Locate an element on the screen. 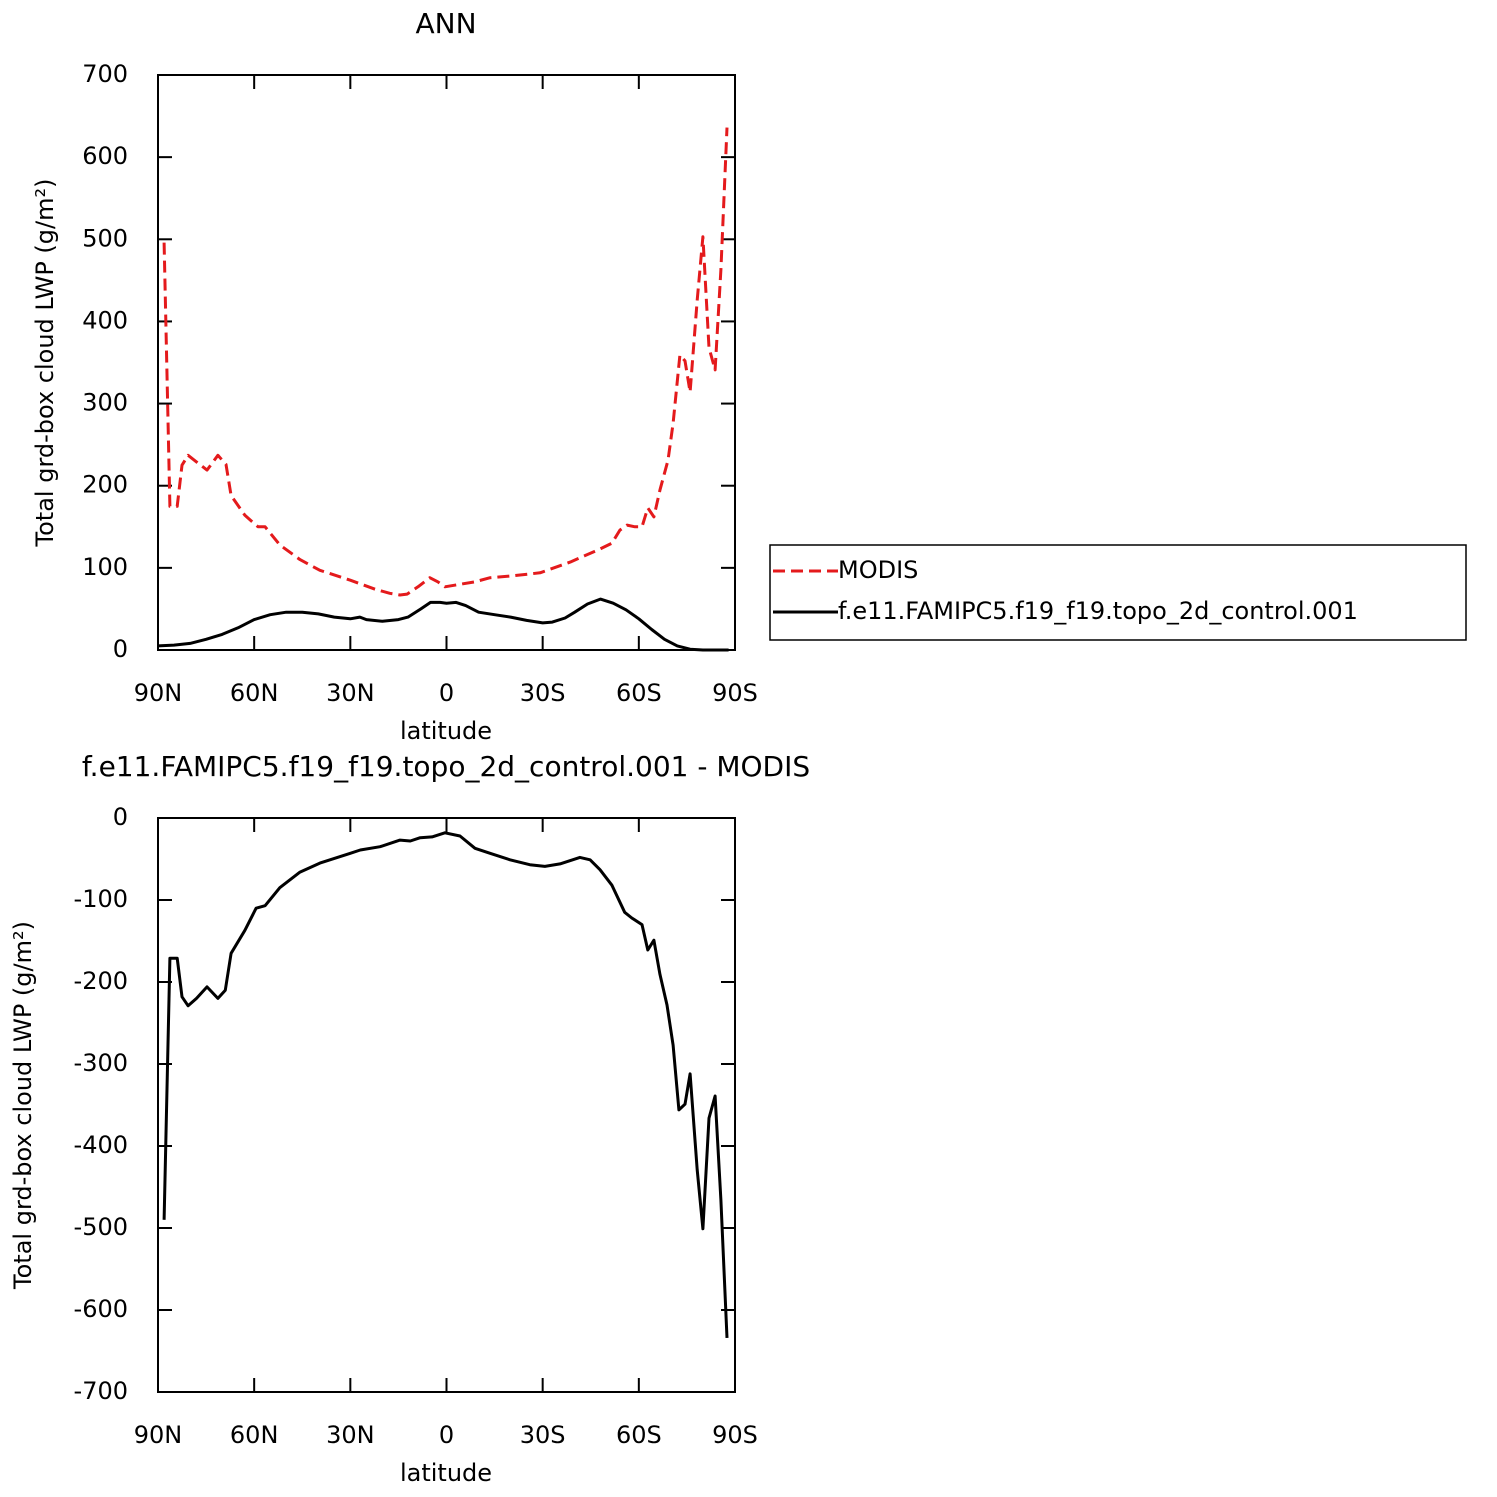 The image size is (1497, 1497). y-tick-label: -700 is located at coordinates (101, 1391).